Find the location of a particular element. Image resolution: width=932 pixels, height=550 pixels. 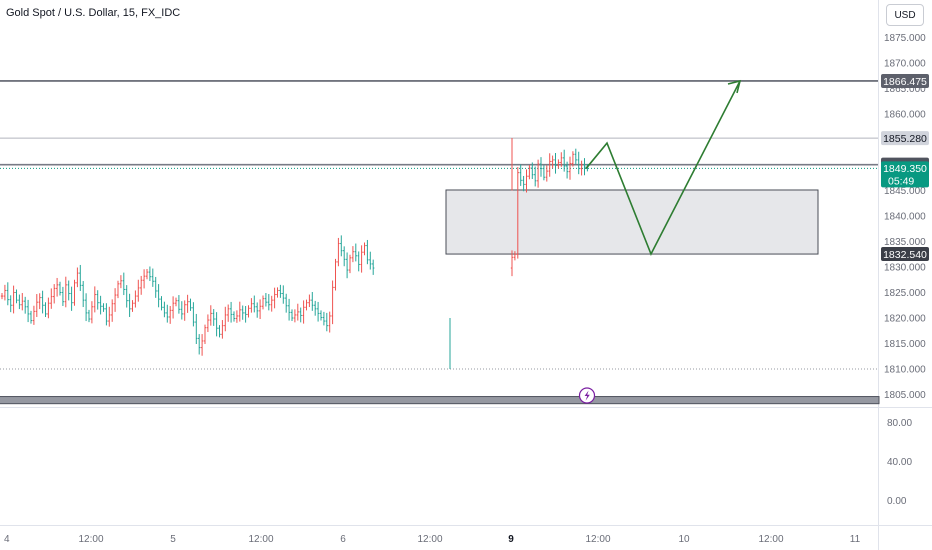

time-axis-label: 6 is located at coordinates (343, 539).